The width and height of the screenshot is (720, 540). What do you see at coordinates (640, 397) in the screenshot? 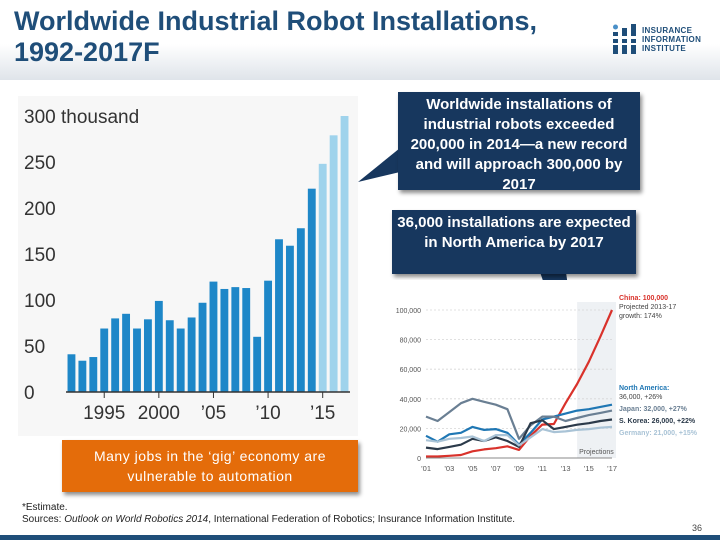
I see `series-label-north_america: 36,000, +26%` at bounding box center [640, 397].